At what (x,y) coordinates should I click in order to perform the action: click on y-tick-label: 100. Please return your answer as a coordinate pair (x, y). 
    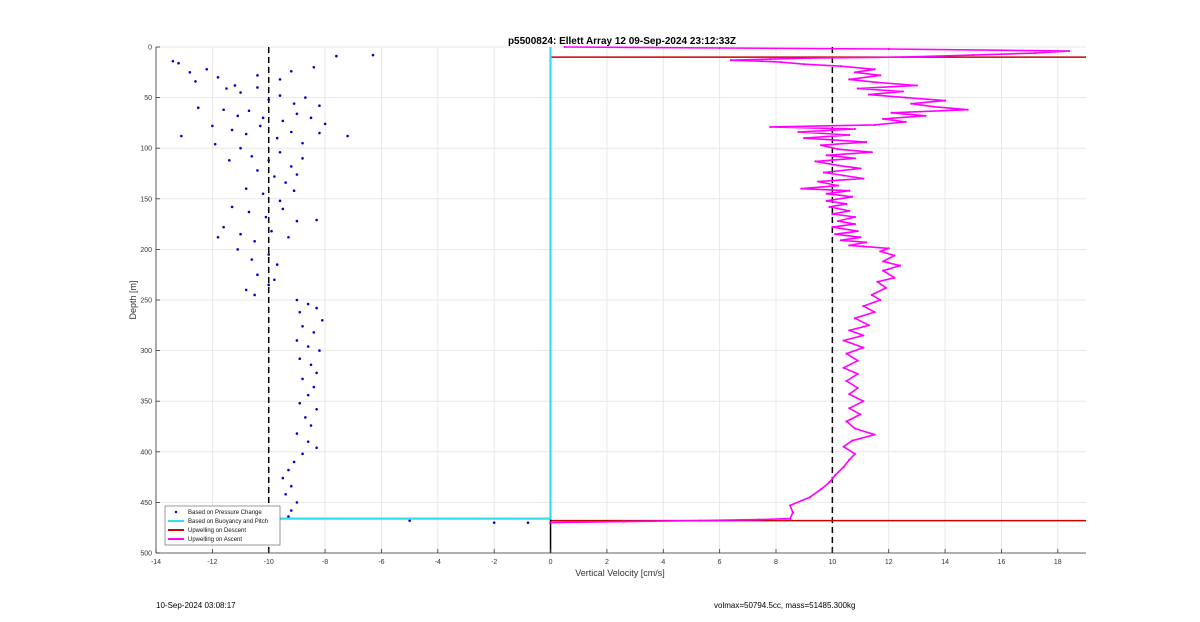
    Looking at the image, I should click on (146, 149).